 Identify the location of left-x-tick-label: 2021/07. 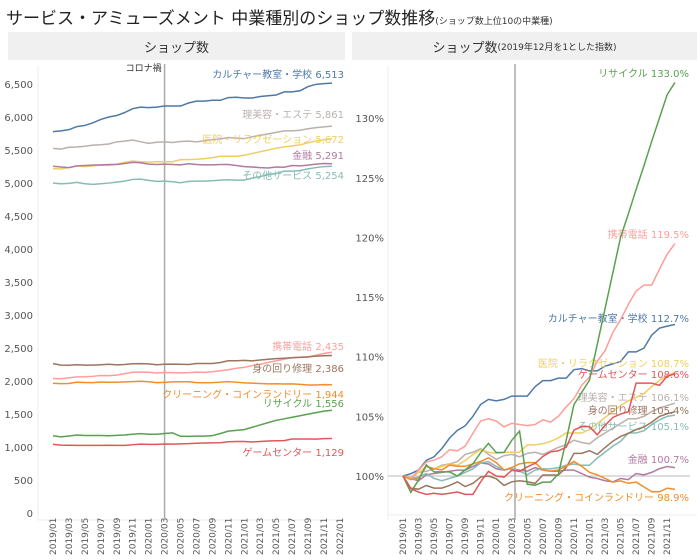
(293, 536).